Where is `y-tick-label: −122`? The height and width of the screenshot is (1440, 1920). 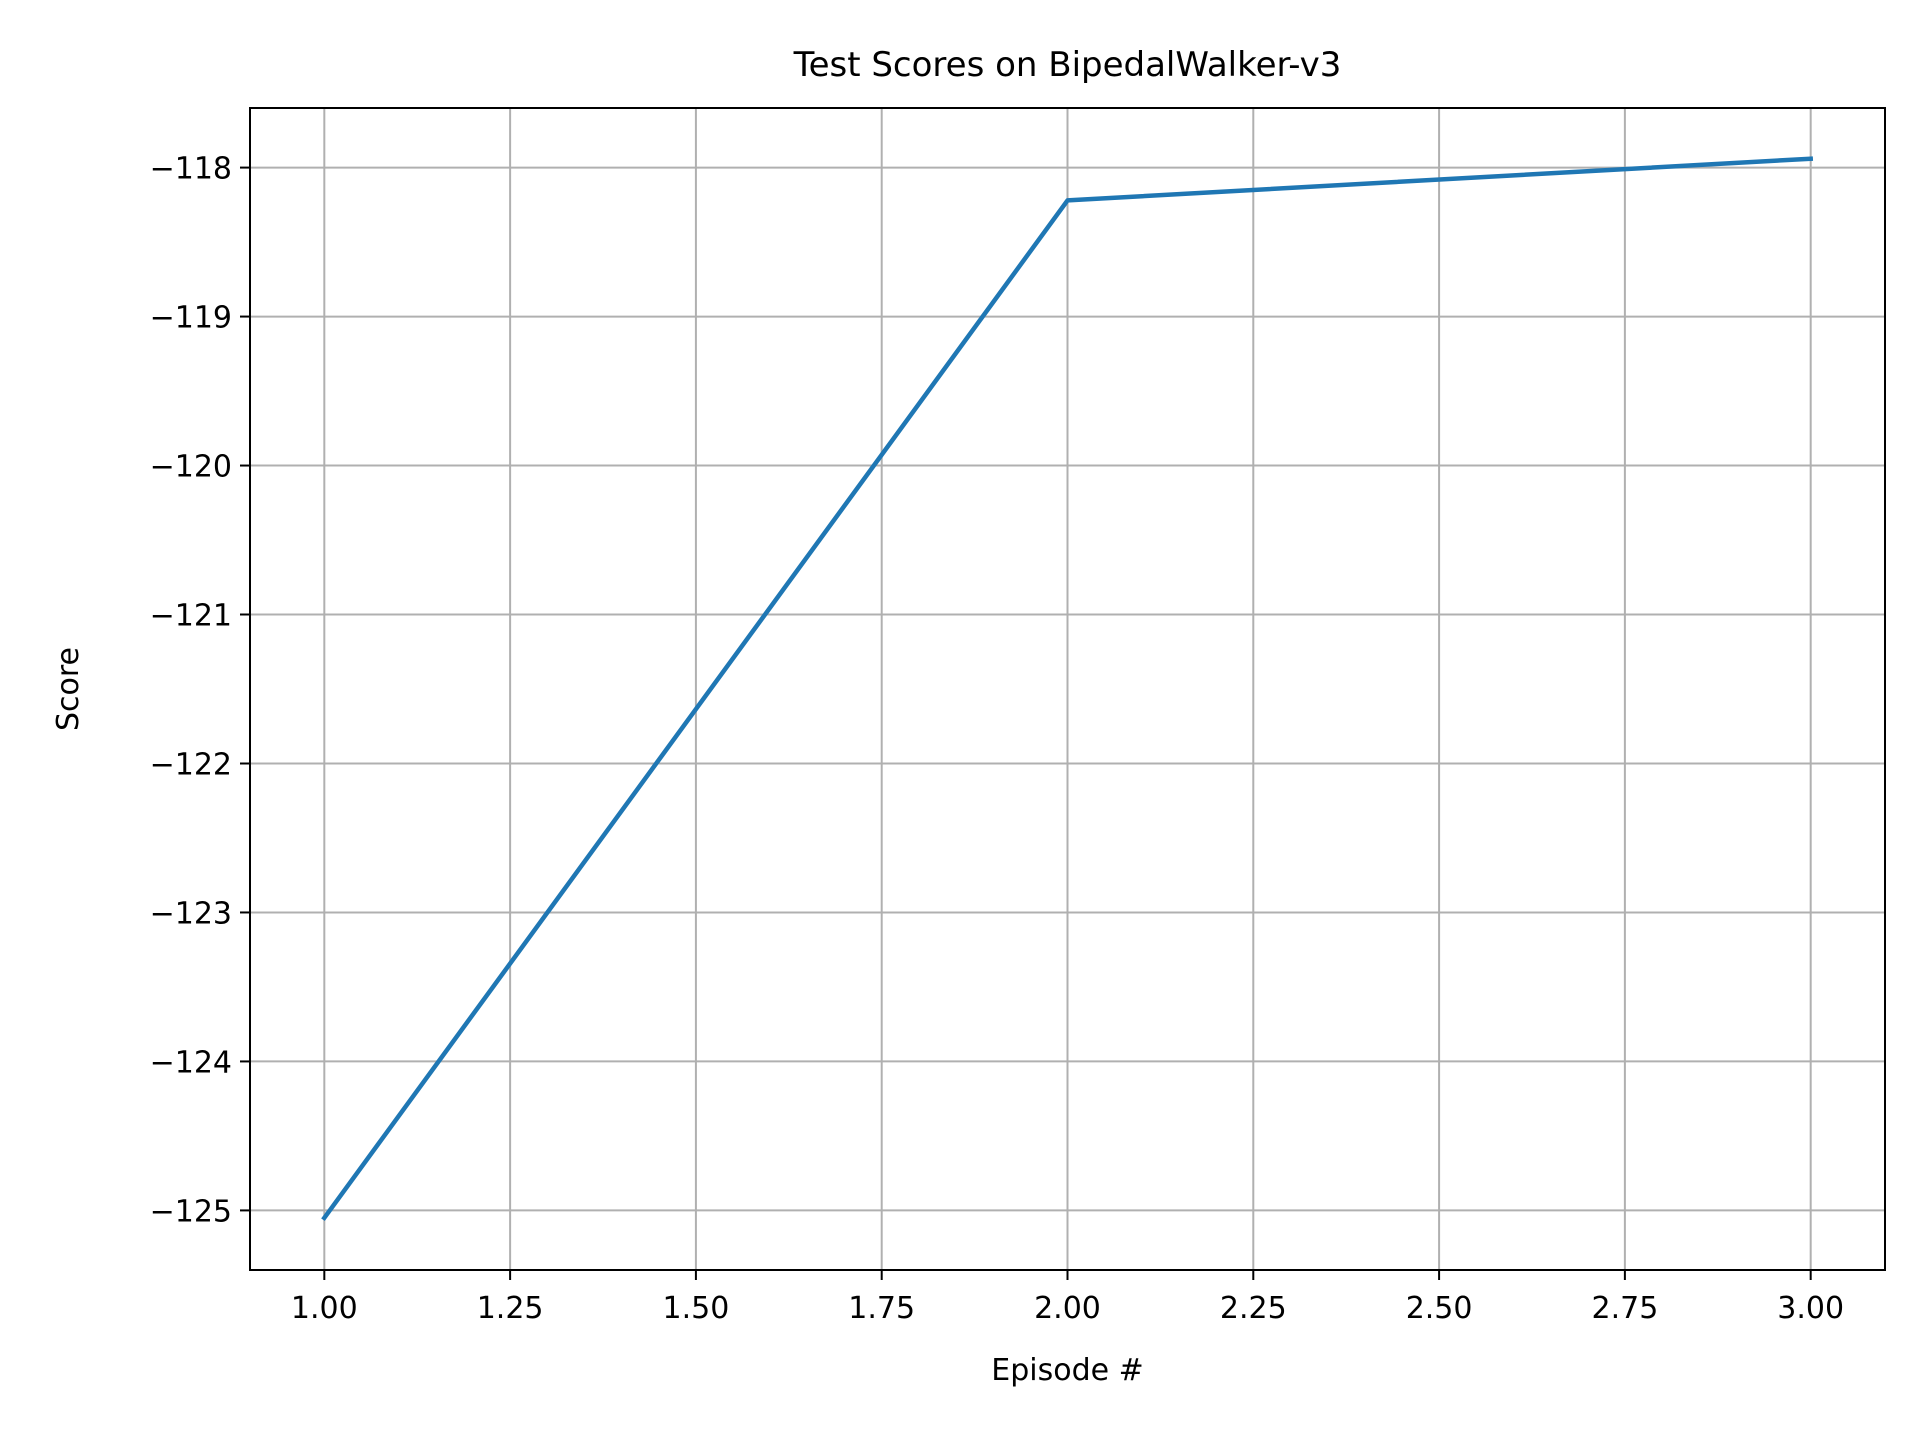 y-tick-label: −122 is located at coordinates (191, 764).